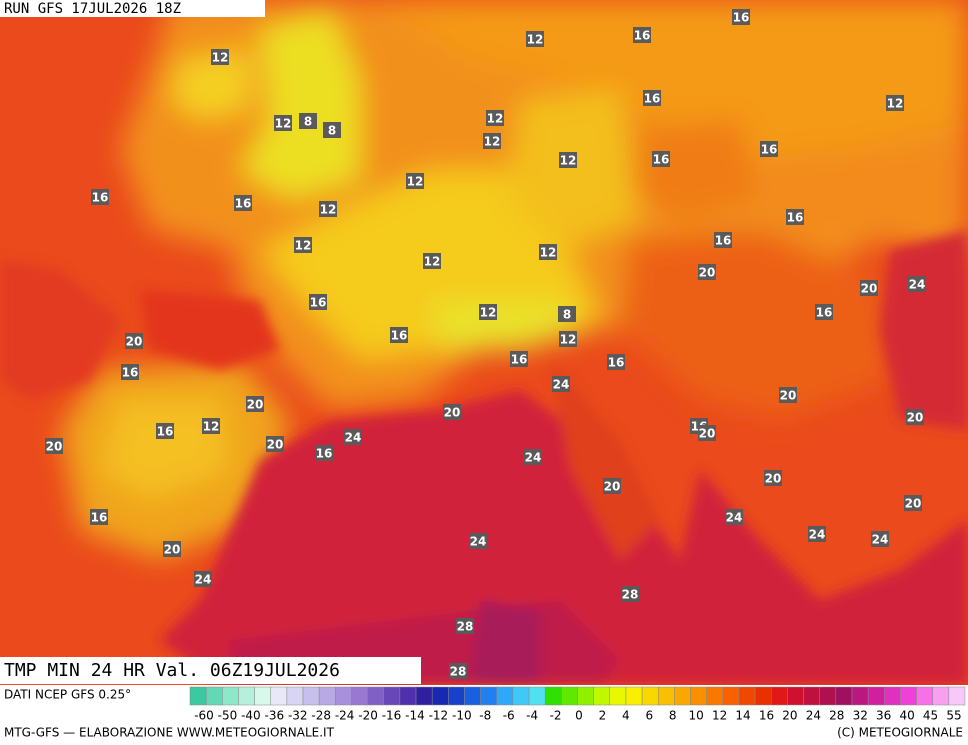 The width and height of the screenshot is (968, 745). What do you see at coordinates (883, 716) in the screenshot?
I see `legend-tick-label: 36` at bounding box center [883, 716].